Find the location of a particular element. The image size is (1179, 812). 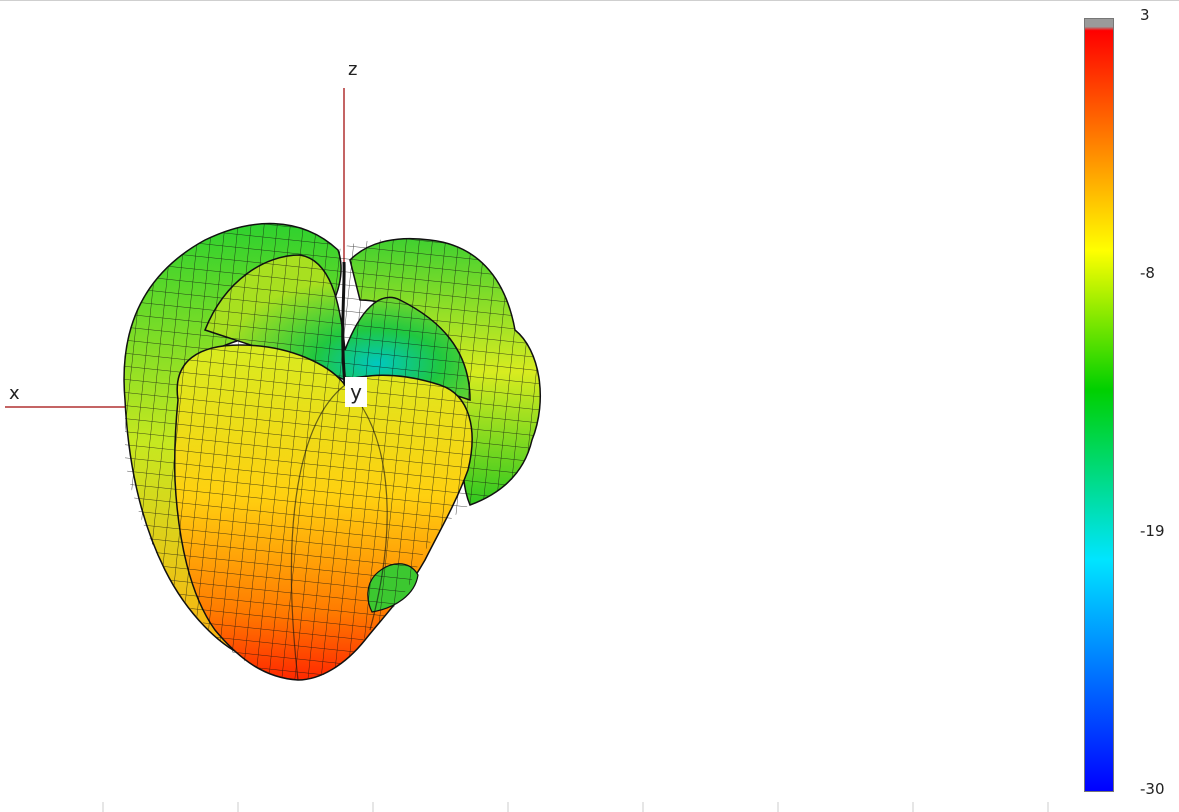

y-axis-label: y is located at coordinates (356, 392).